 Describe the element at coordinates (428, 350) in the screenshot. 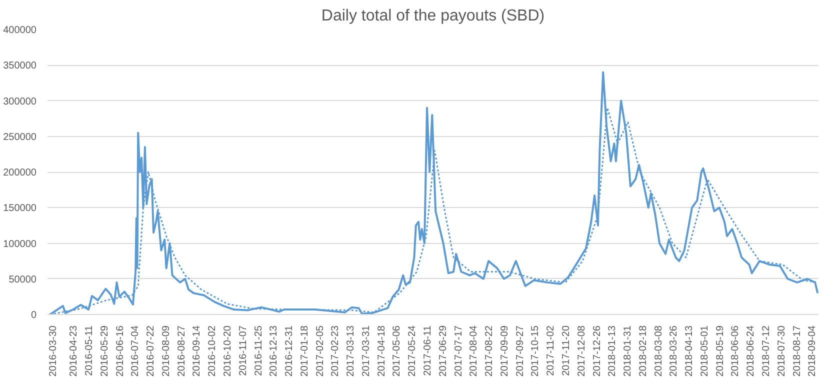

I see `x-tick-label: 2017-06-11` at that location.